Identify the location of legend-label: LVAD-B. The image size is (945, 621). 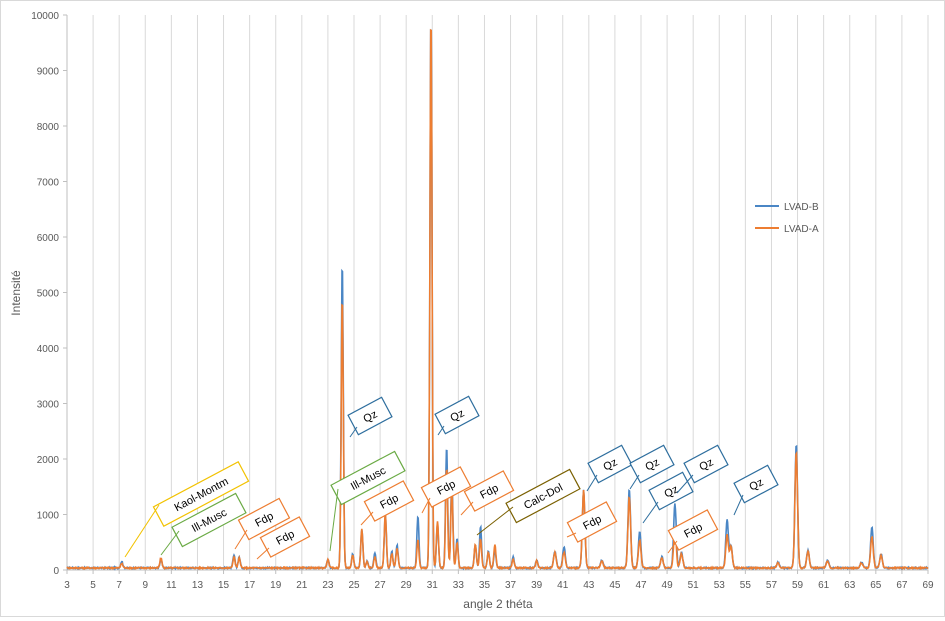
(801, 207).